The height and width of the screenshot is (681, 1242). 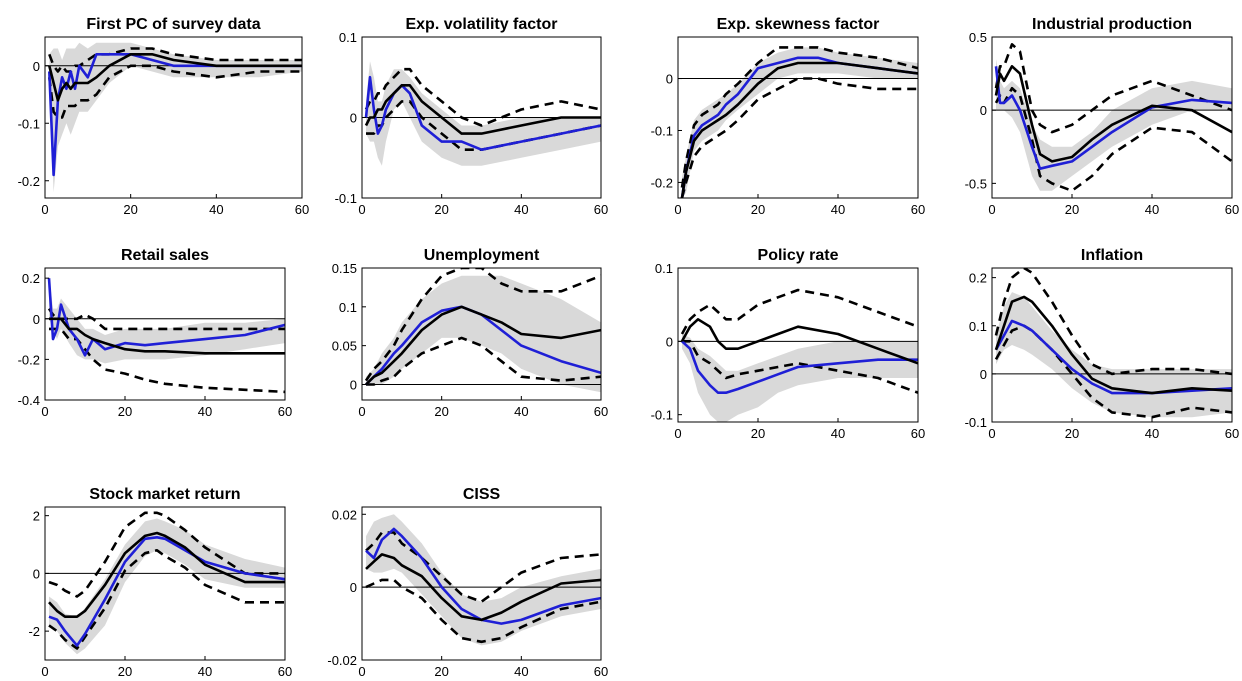 I want to click on y-tick-label: 0.05, so click(x=344, y=346).